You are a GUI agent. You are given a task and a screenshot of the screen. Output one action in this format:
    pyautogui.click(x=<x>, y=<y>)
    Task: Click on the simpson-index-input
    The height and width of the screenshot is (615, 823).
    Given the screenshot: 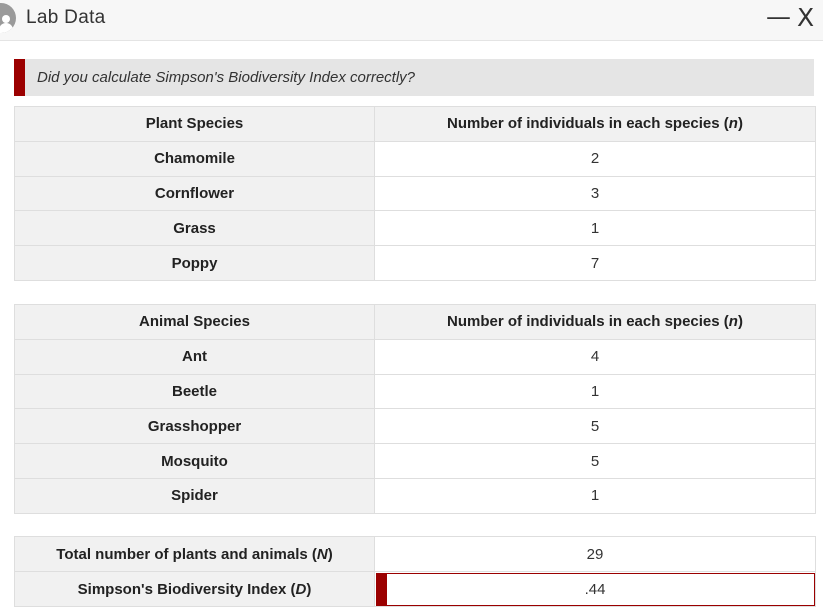 What is the action you would take?
    pyautogui.click(x=595, y=589)
    